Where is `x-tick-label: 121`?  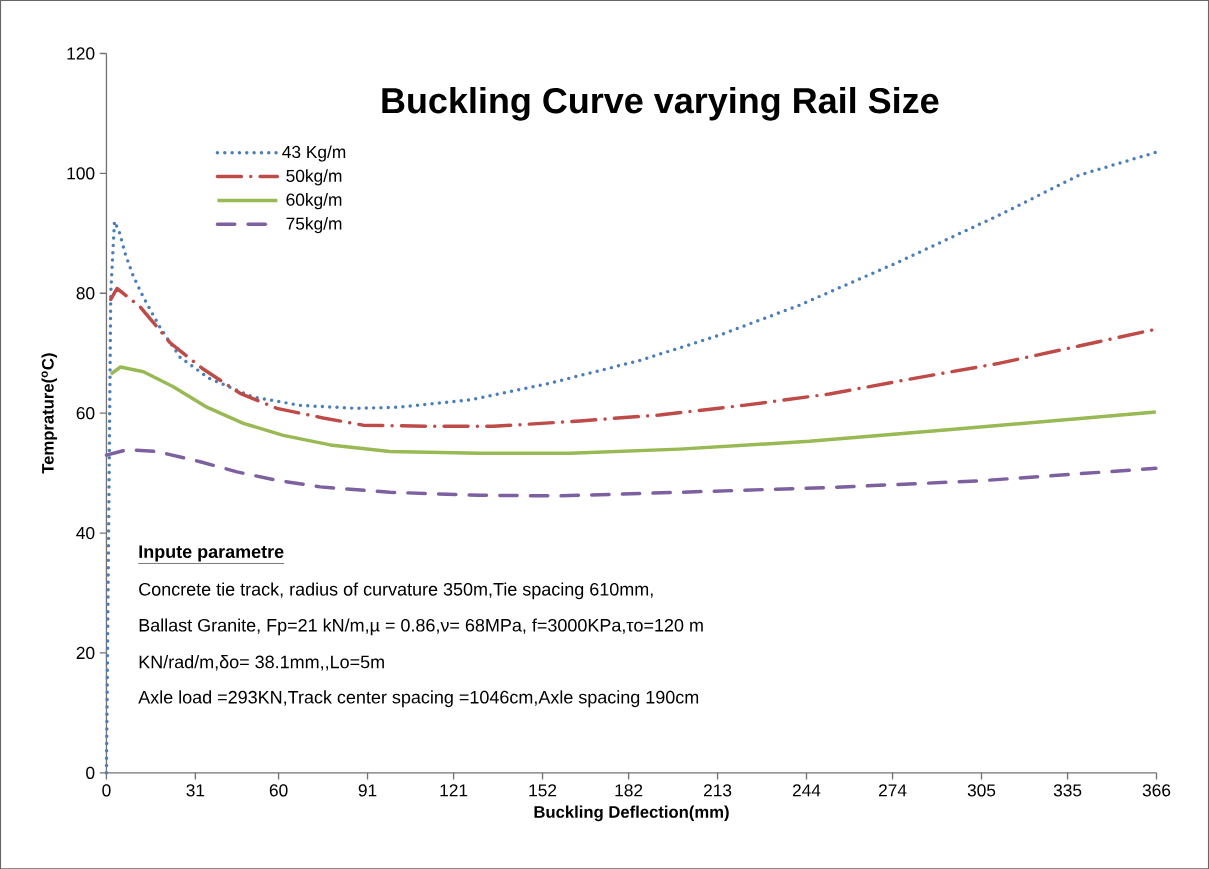 x-tick-label: 121 is located at coordinates (454, 790).